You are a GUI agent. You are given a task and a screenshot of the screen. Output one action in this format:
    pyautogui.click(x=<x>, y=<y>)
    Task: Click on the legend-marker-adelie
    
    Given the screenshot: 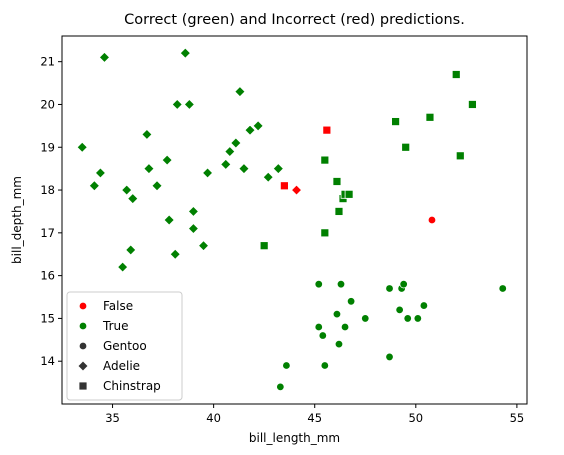 What is the action you would take?
    pyautogui.click(x=83, y=366)
    